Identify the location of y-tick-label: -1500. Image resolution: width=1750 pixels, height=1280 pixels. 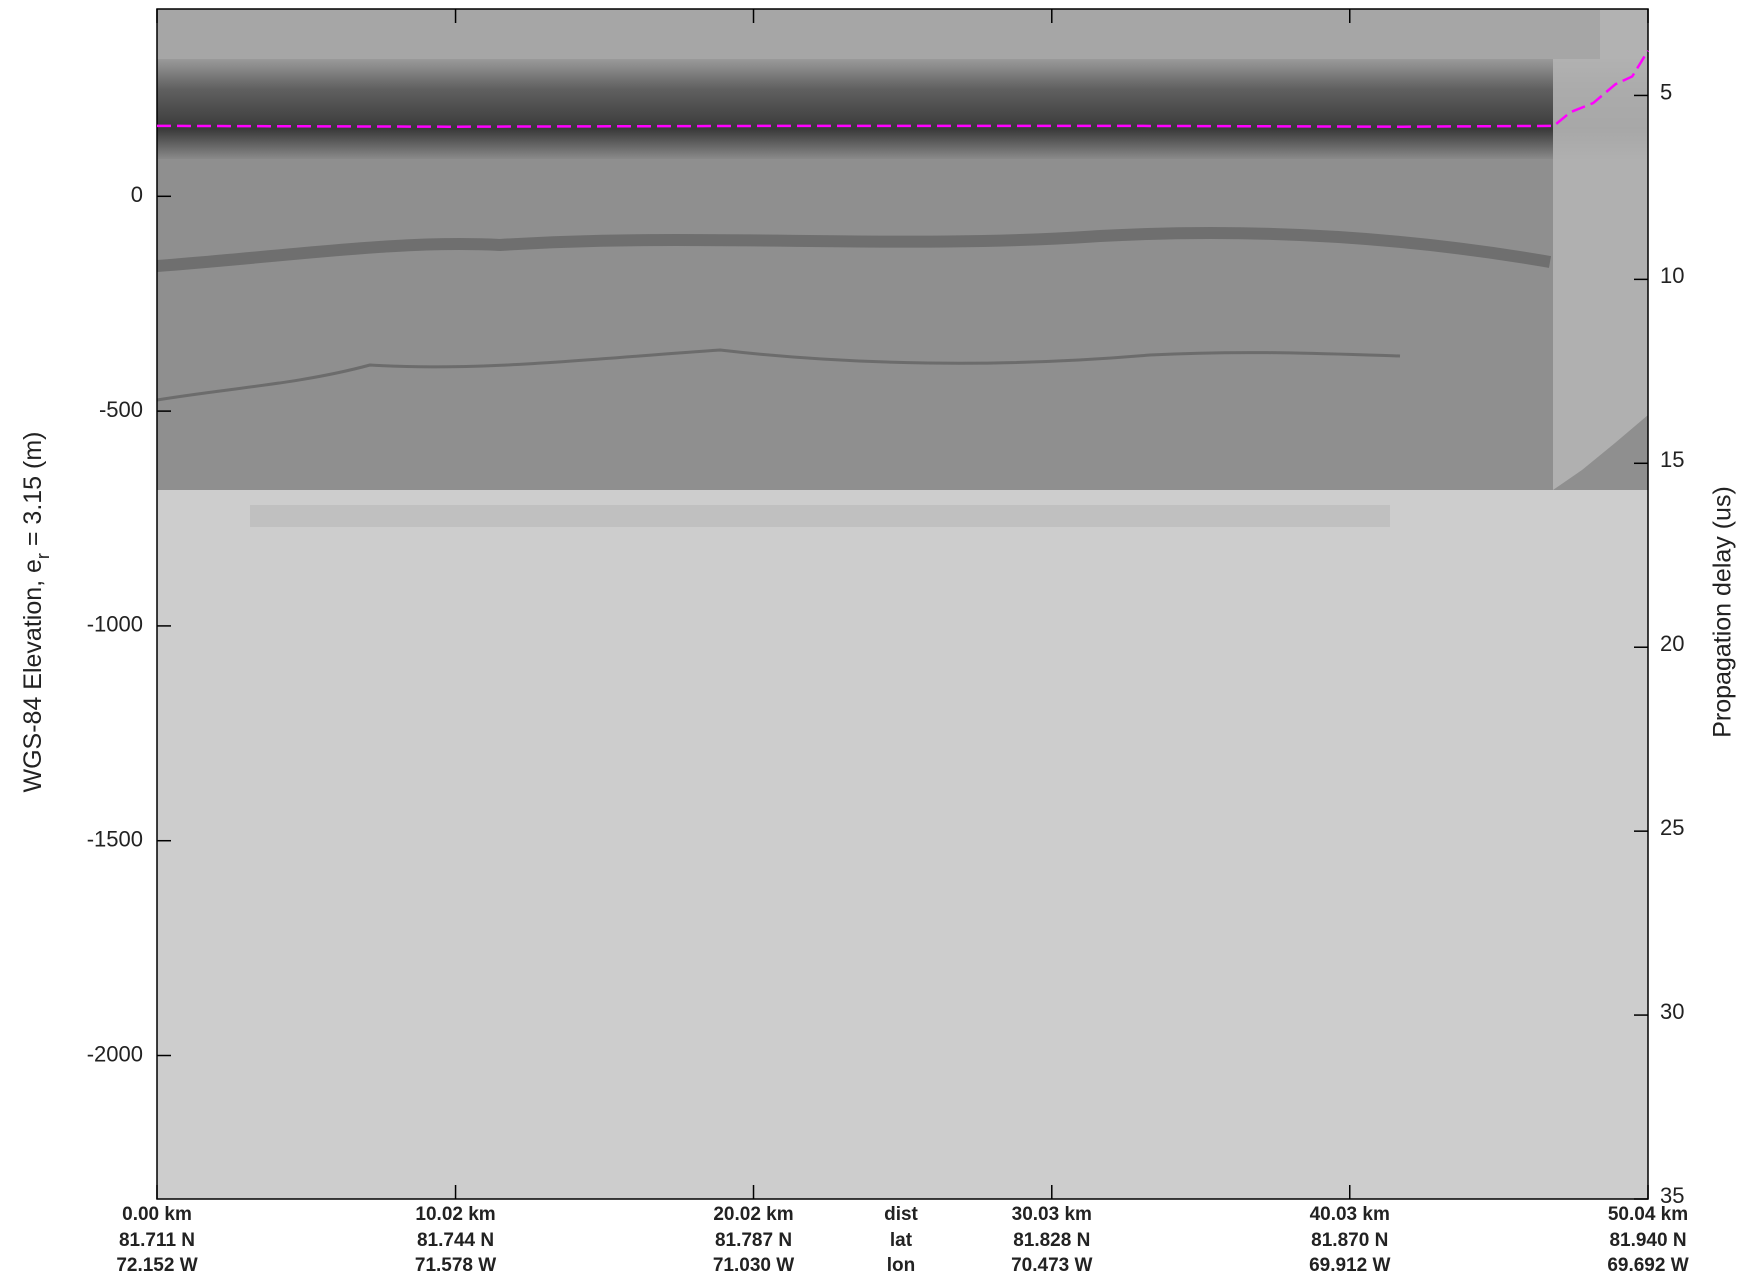
(115, 839).